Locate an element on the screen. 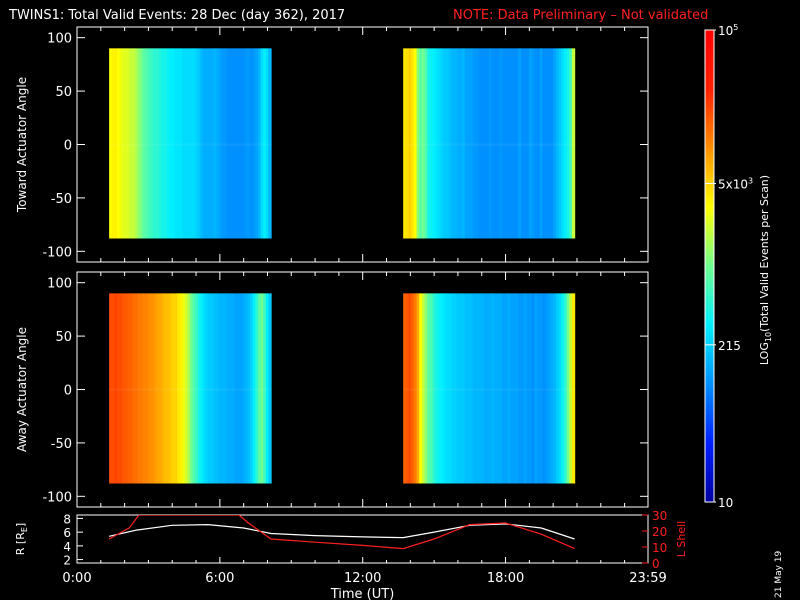 This screenshot has height=600, width=800. lshell-line is located at coordinates (341, 532).